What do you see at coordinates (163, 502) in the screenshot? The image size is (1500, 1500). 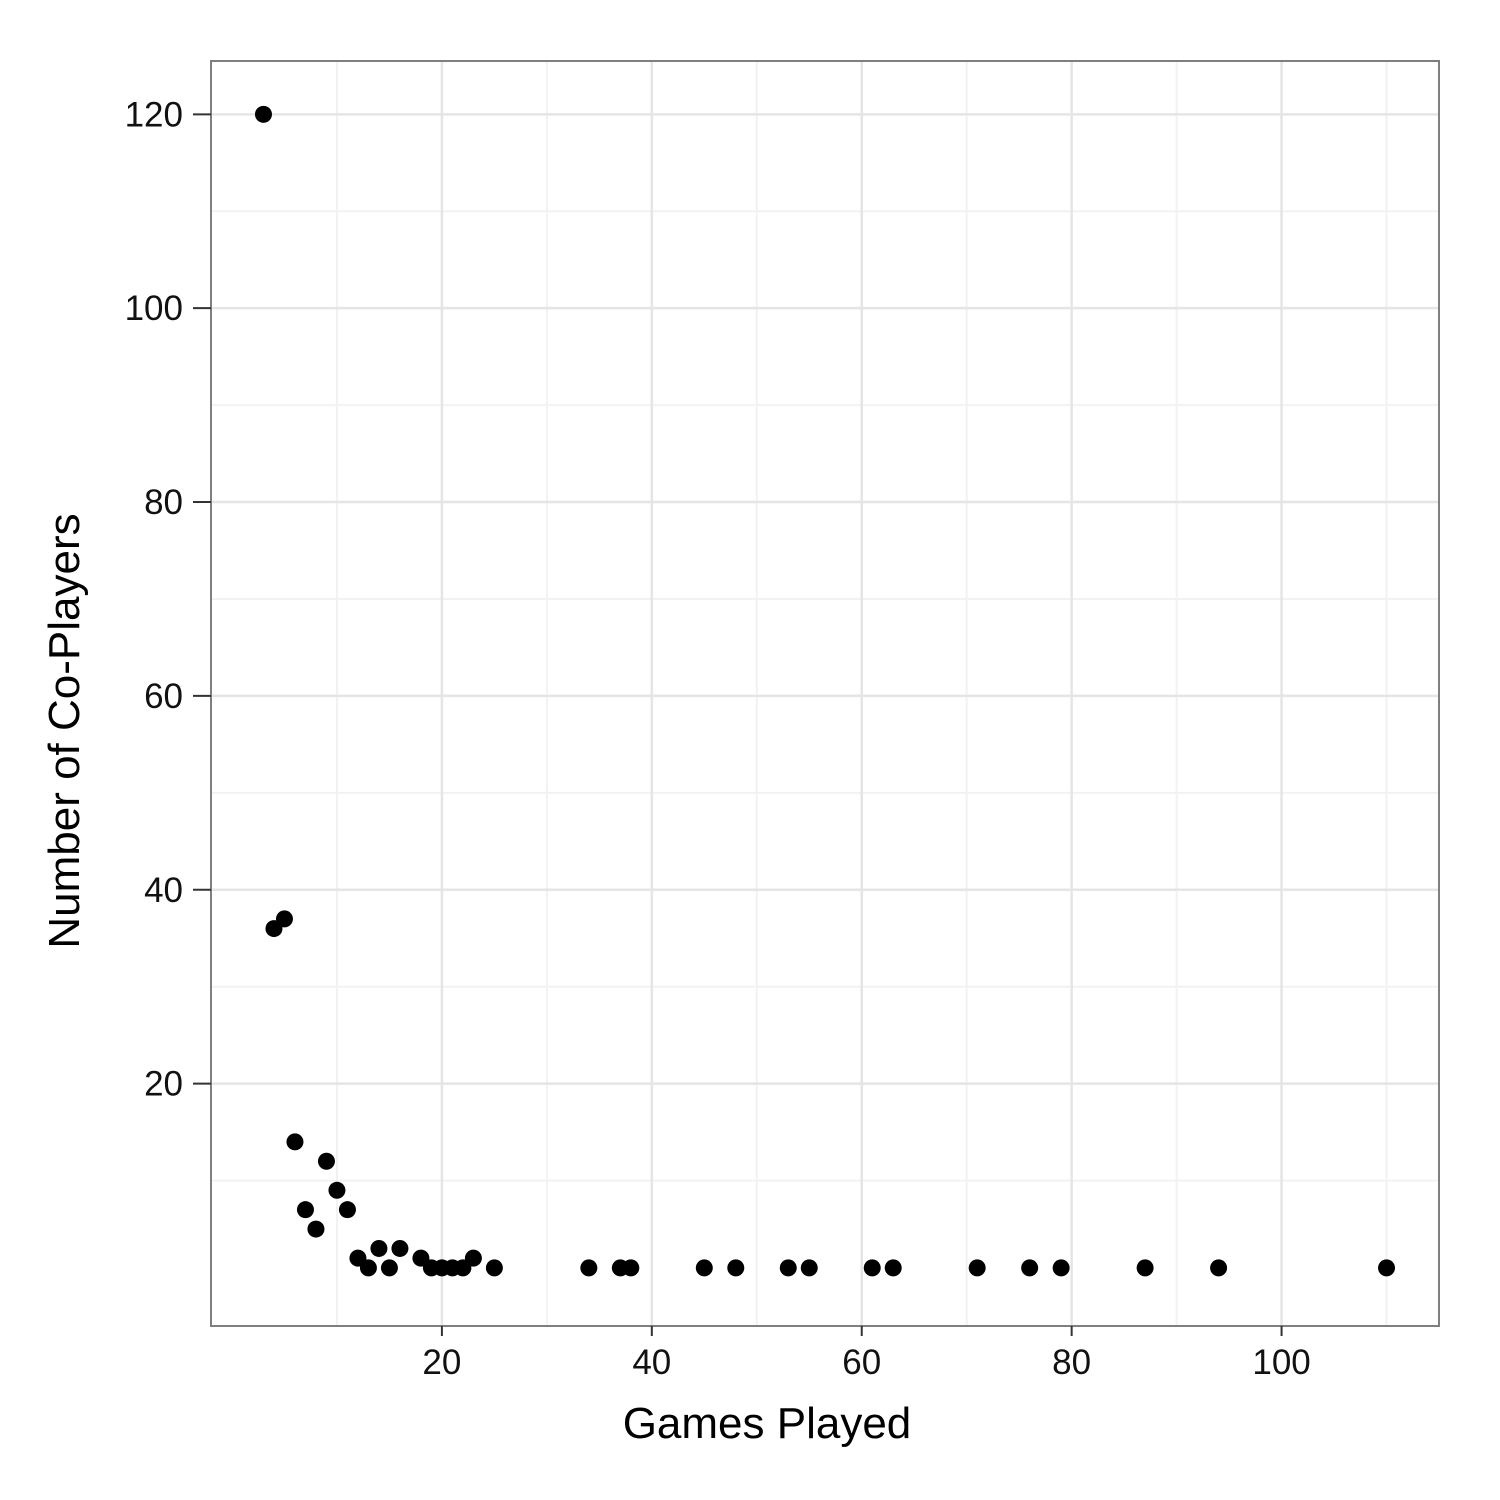 I see `y-tick-label: 80` at bounding box center [163, 502].